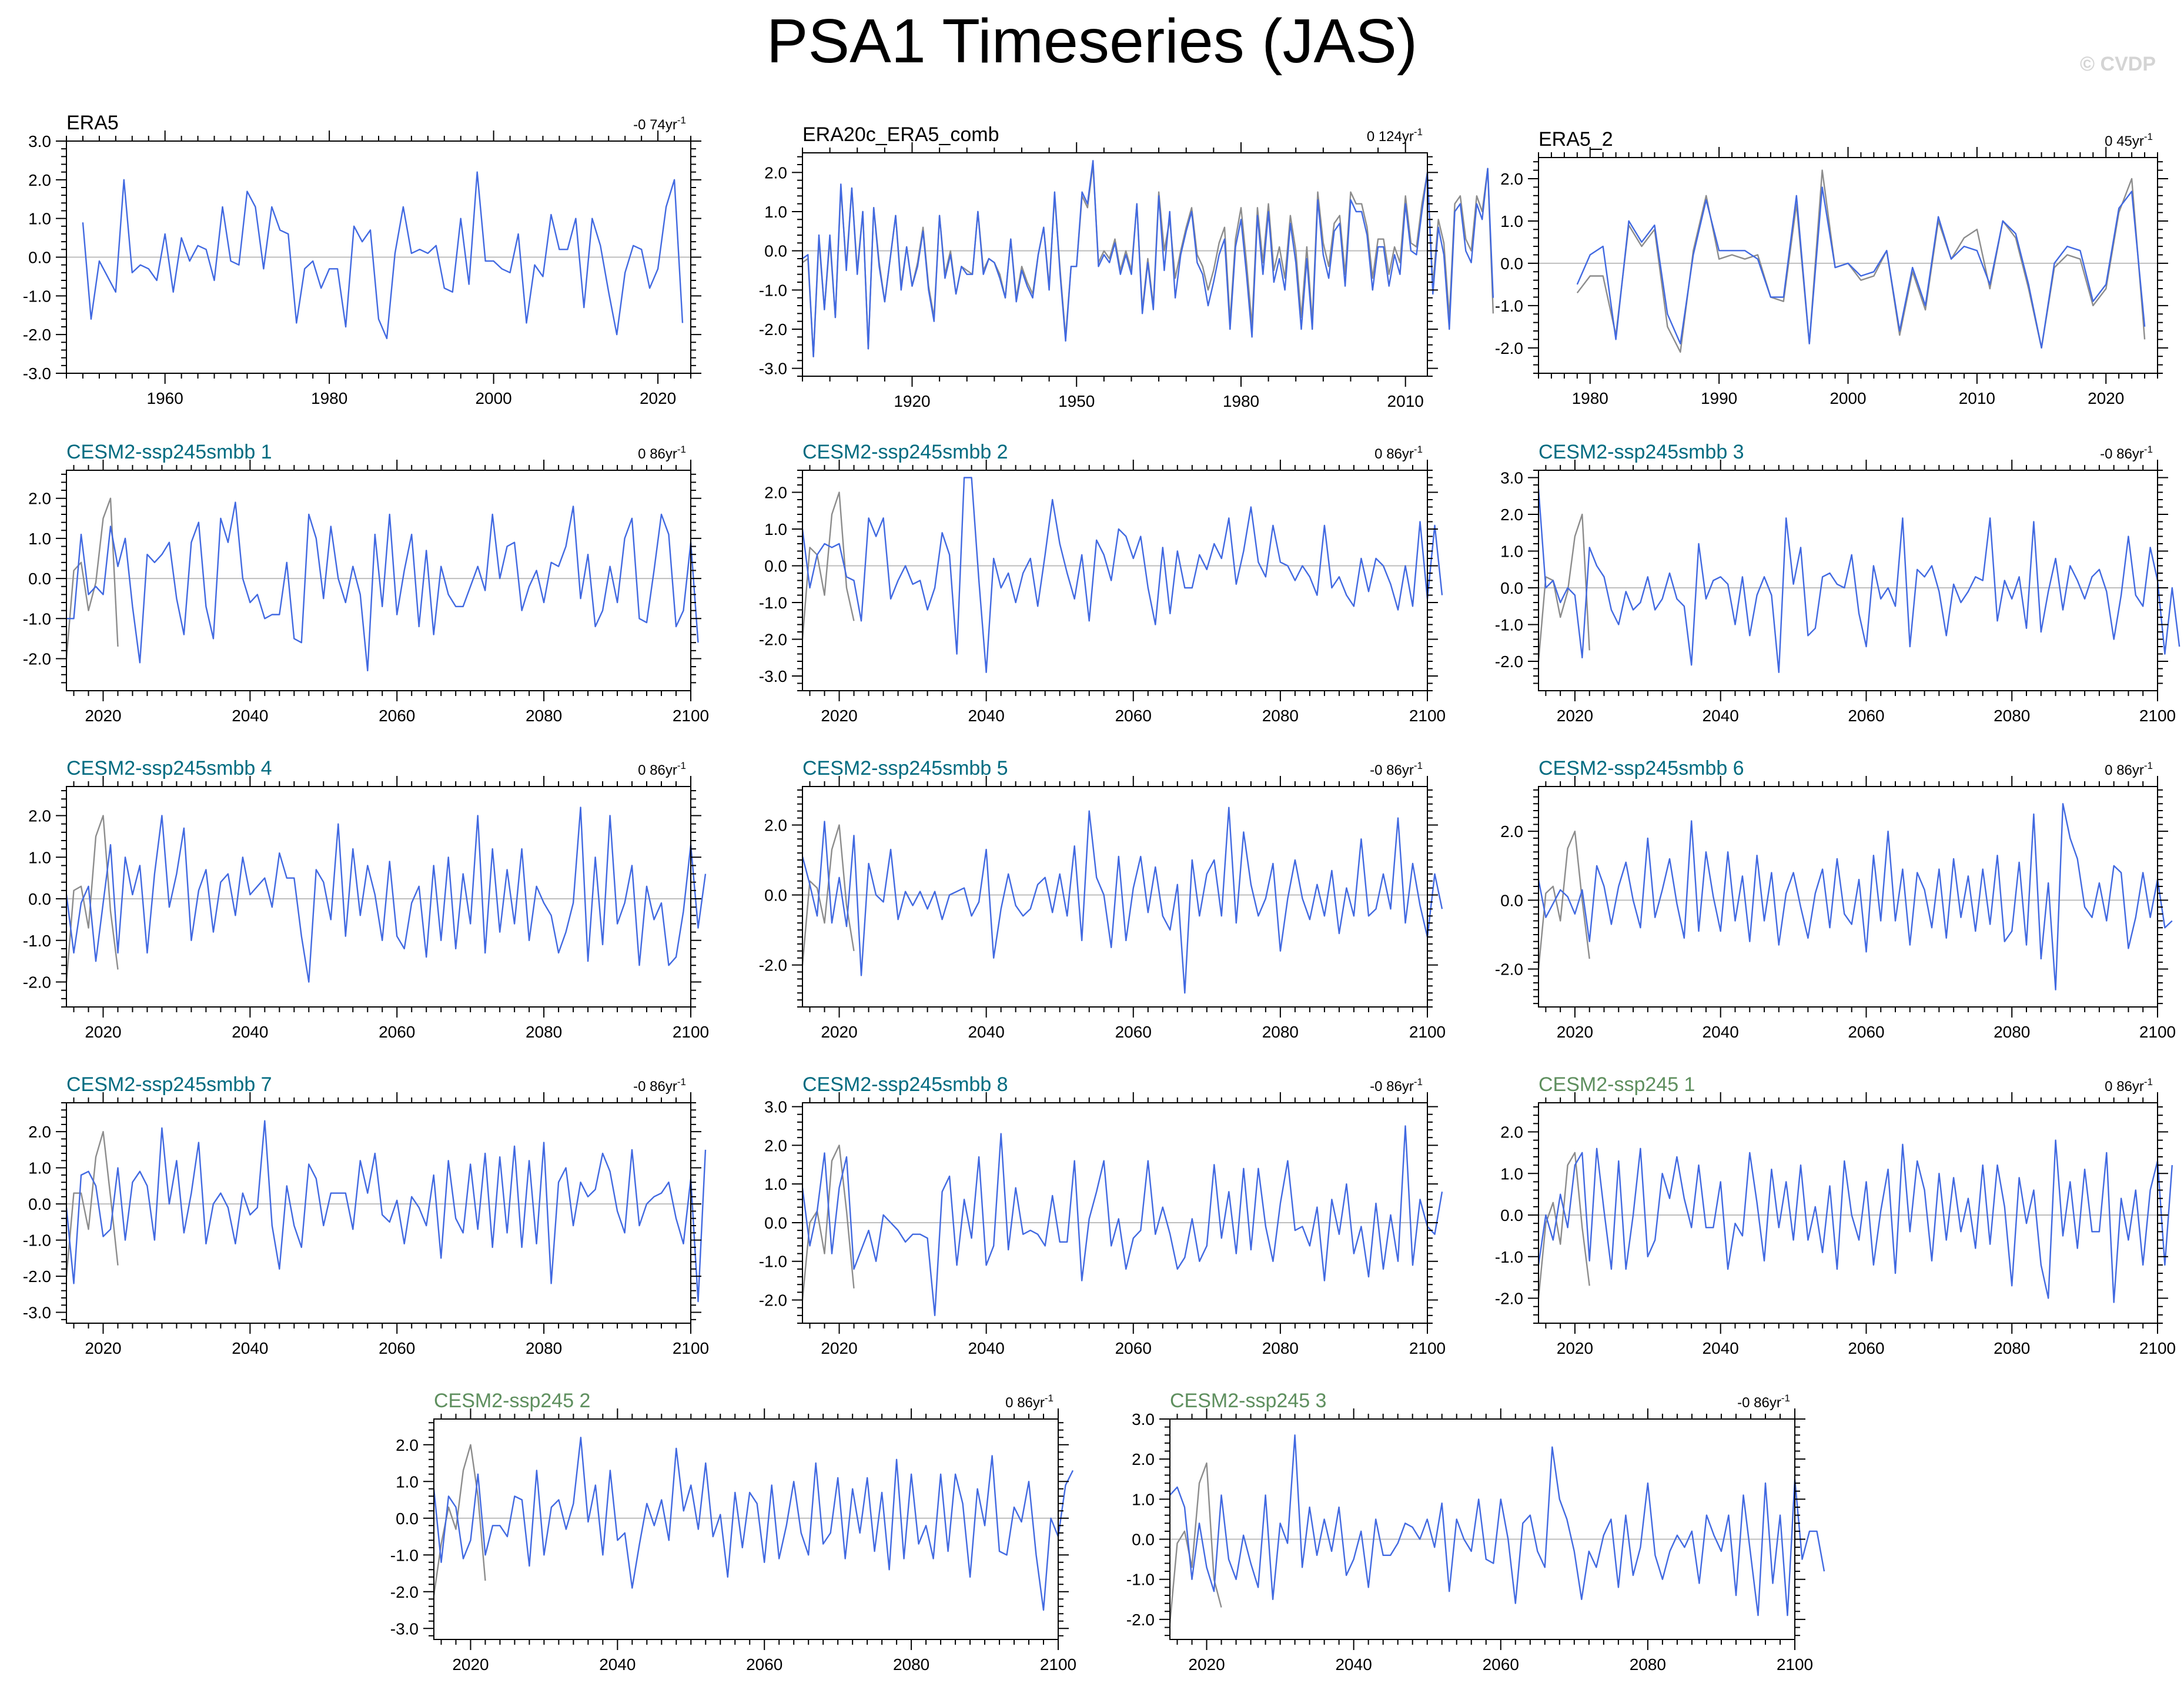 The height and width of the screenshot is (1700, 2184). What do you see at coordinates (2118, 64) in the screenshot?
I see `watermark: © CVDP` at bounding box center [2118, 64].